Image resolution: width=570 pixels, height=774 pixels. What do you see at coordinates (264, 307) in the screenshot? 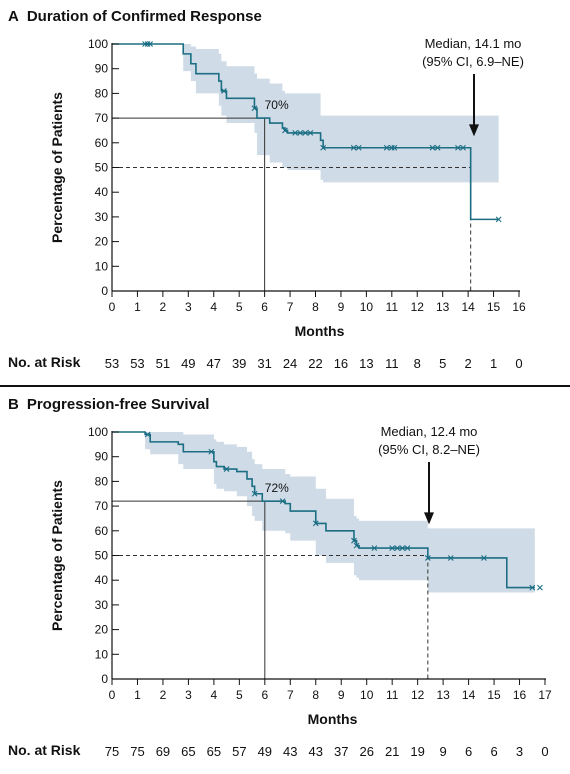
I see `x-tick-label: 6` at bounding box center [264, 307].